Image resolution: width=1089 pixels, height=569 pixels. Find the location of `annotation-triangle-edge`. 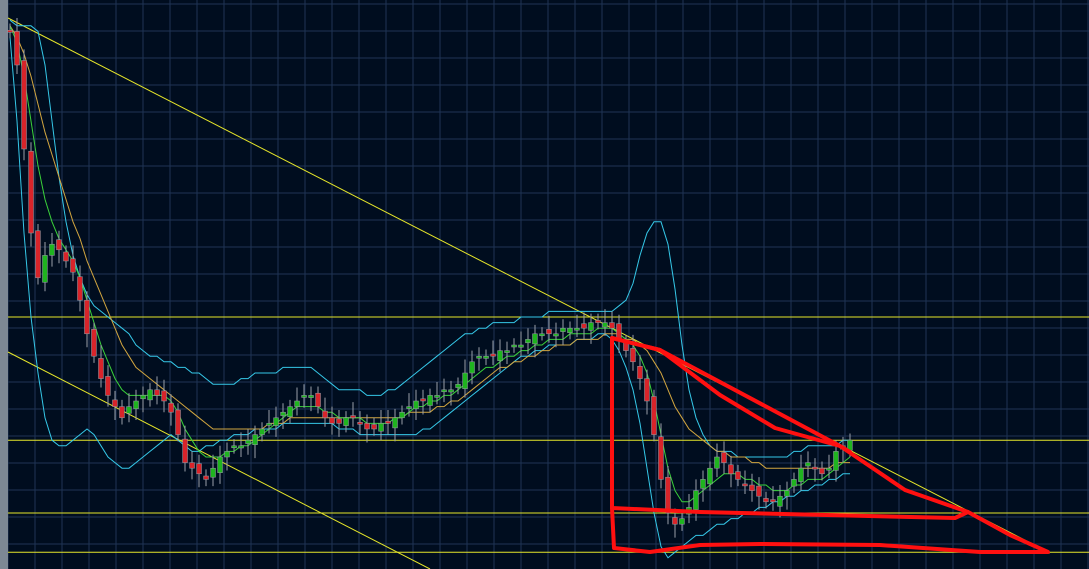

annotation-triangle-edge is located at coordinates (731, 395).